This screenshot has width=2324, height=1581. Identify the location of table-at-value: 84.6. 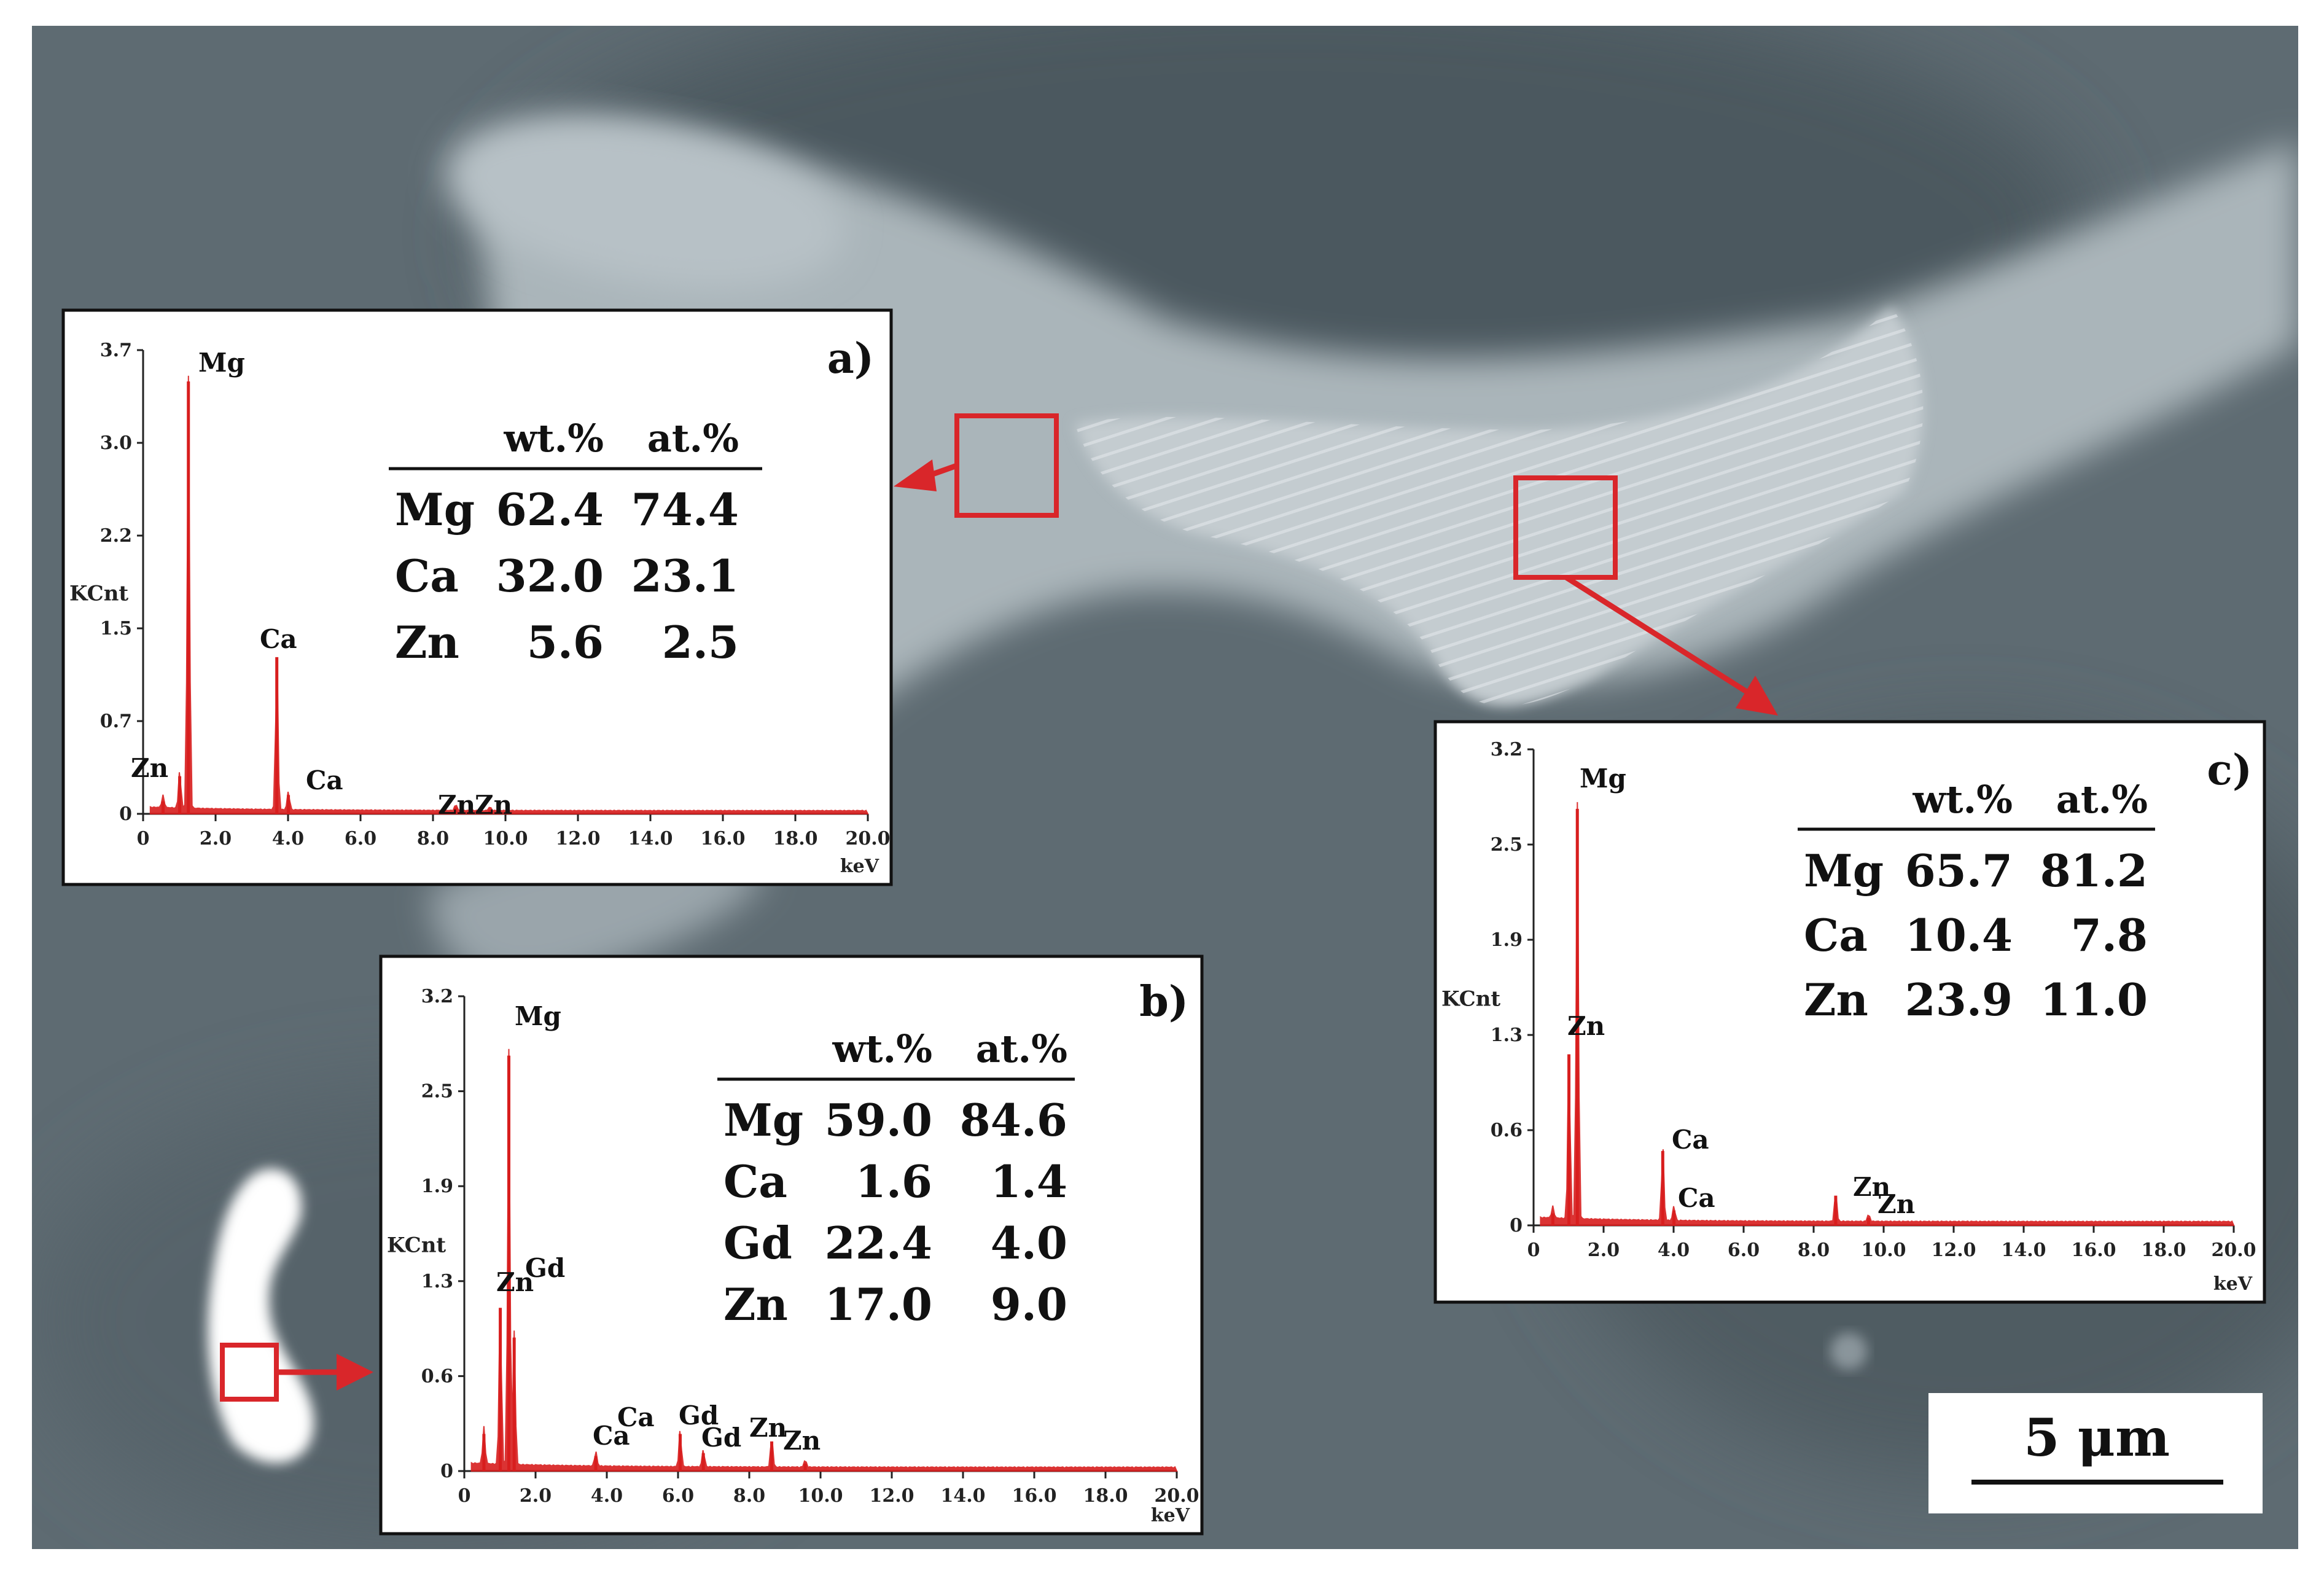
(1013, 1120).